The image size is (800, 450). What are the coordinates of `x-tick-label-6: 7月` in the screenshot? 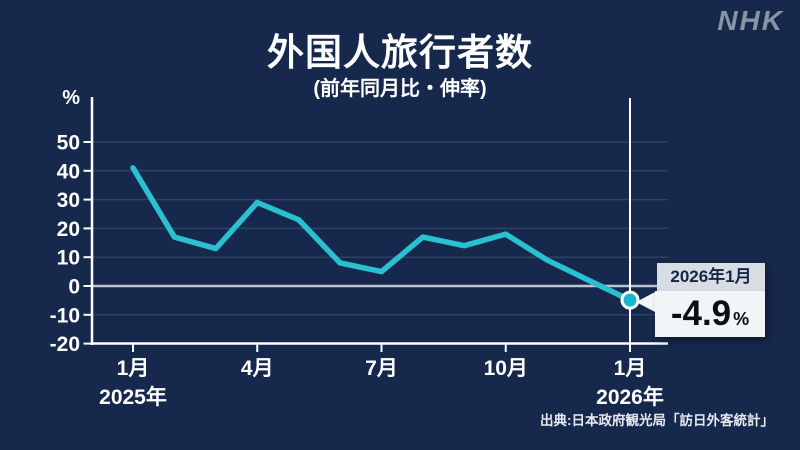 It's located at (381, 368).